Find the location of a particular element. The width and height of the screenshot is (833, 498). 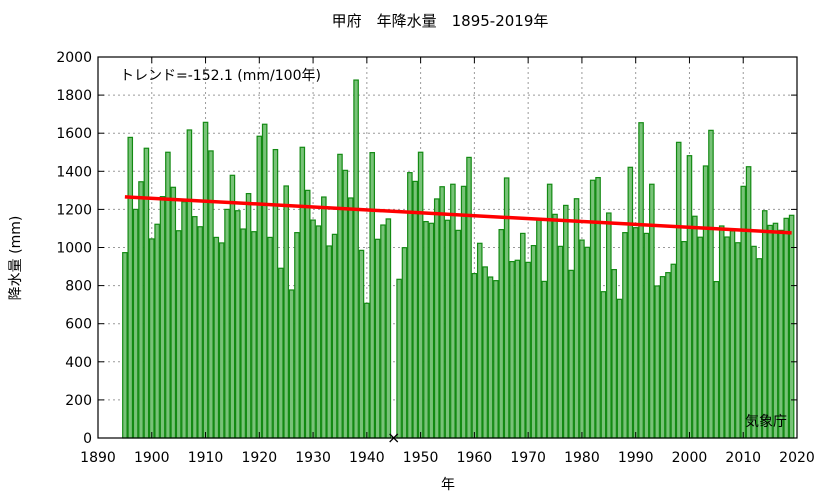

bar-1986 is located at coordinates (614, 353).